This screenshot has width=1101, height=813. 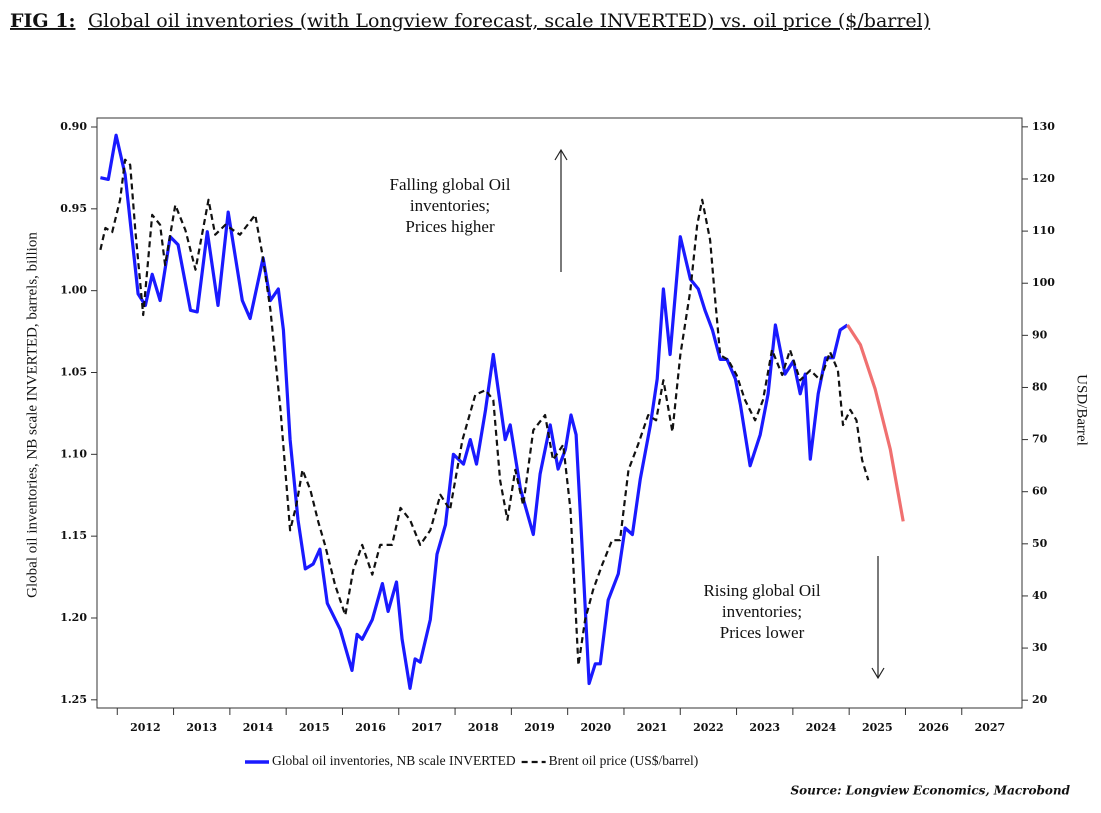 I want to click on annotation: Falling global Oil, so click(x=450, y=184).